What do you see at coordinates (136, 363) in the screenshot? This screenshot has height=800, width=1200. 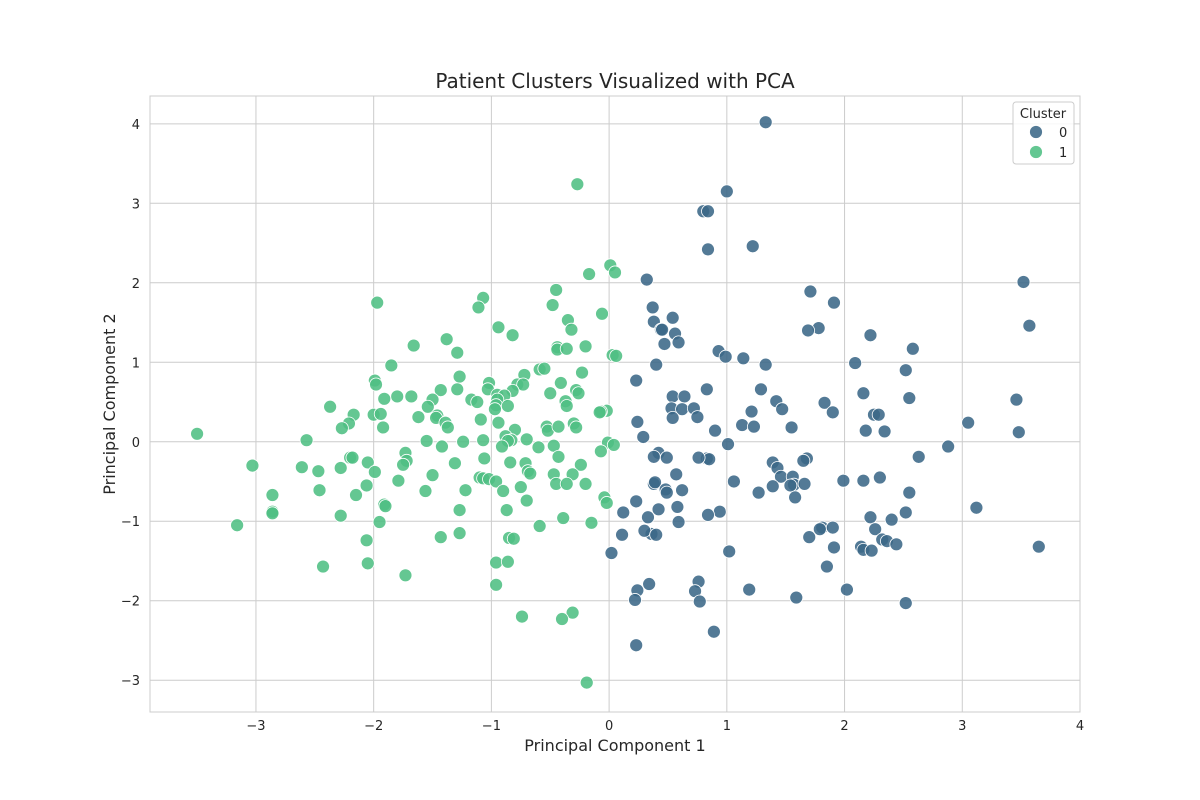 I see `y-tick-label: 1` at bounding box center [136, 363].